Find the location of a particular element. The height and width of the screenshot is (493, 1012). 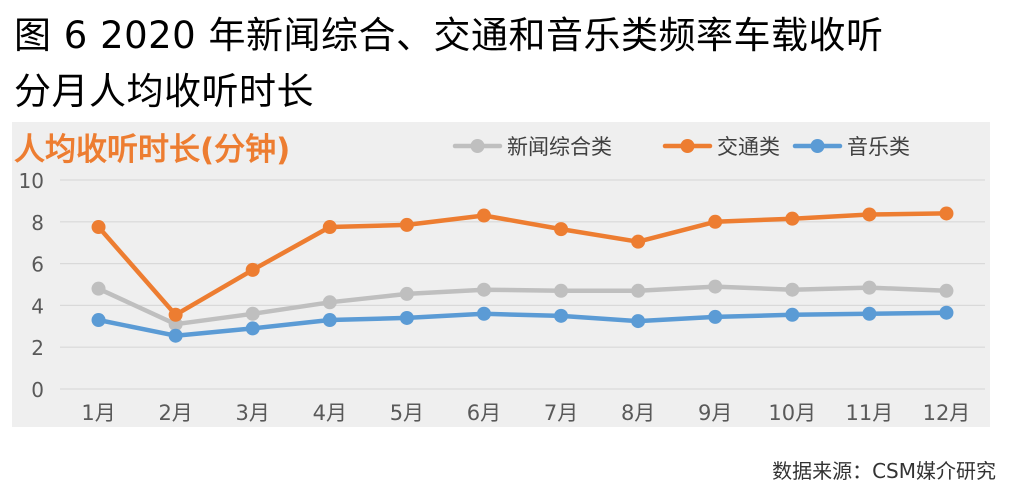

legend-item-2: 交通类 is located at coordinates (721, 147).